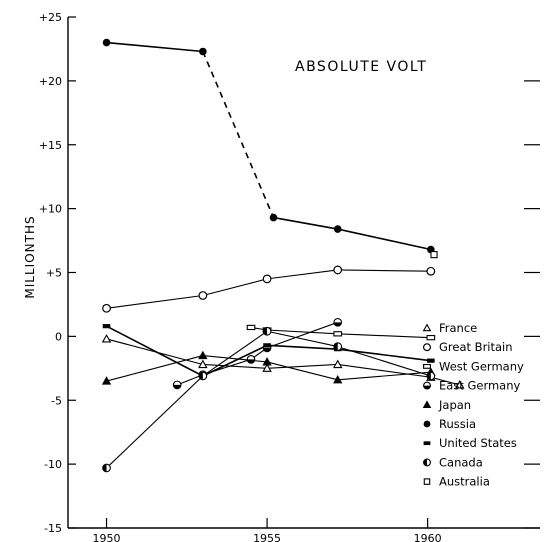  I want to click on series-france, so click(283, 361).